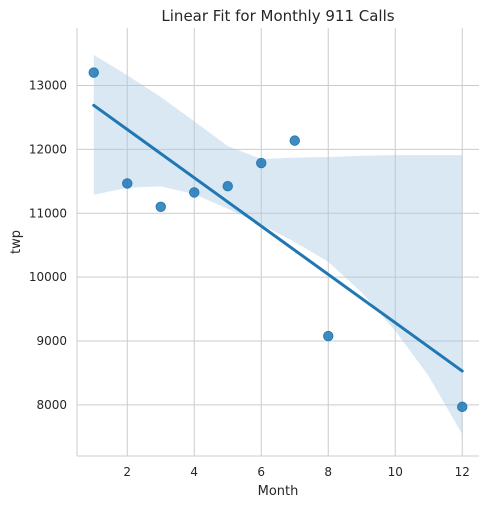 This screenshot has width=487, height=505. What do you see at coordinates (278, 491) in the screenshot?
I see `x-axis-label: Month` at bounding box center [278, 491].